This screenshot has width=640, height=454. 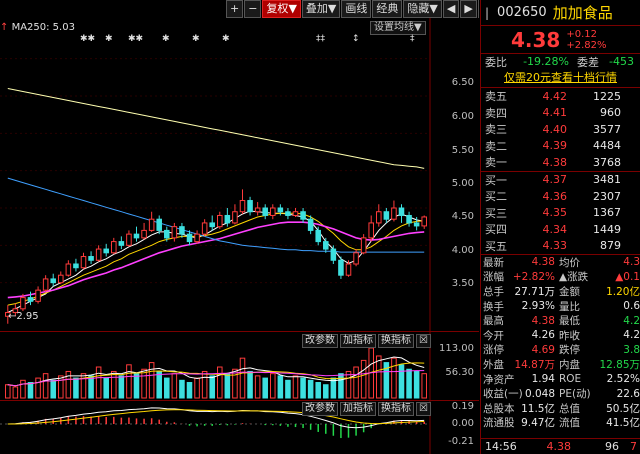 What do you see at coordinates (235, 9) in the screenshot?
I see `zoom-in-button: +` at bounding box center [235, 9].